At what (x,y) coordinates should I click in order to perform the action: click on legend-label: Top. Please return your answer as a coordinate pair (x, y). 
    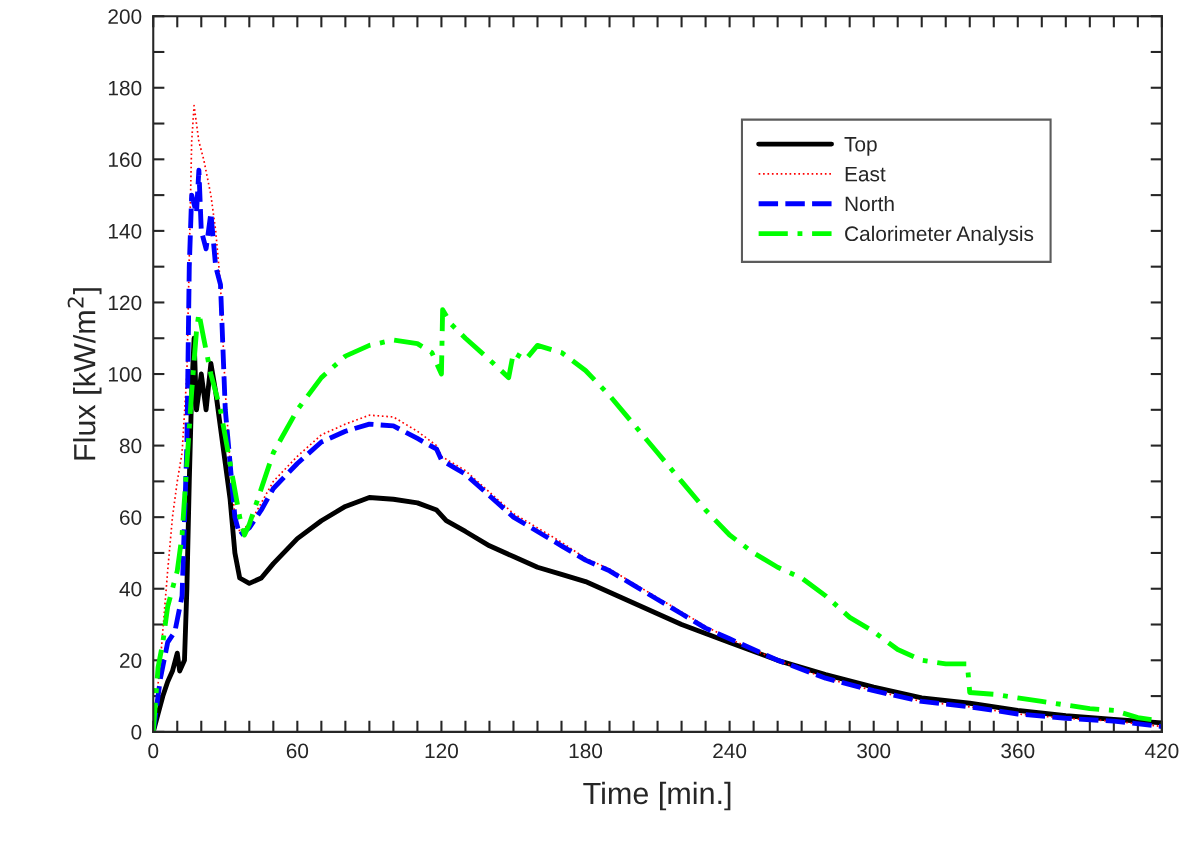
    Looking at the image, I should click on (860, 146).